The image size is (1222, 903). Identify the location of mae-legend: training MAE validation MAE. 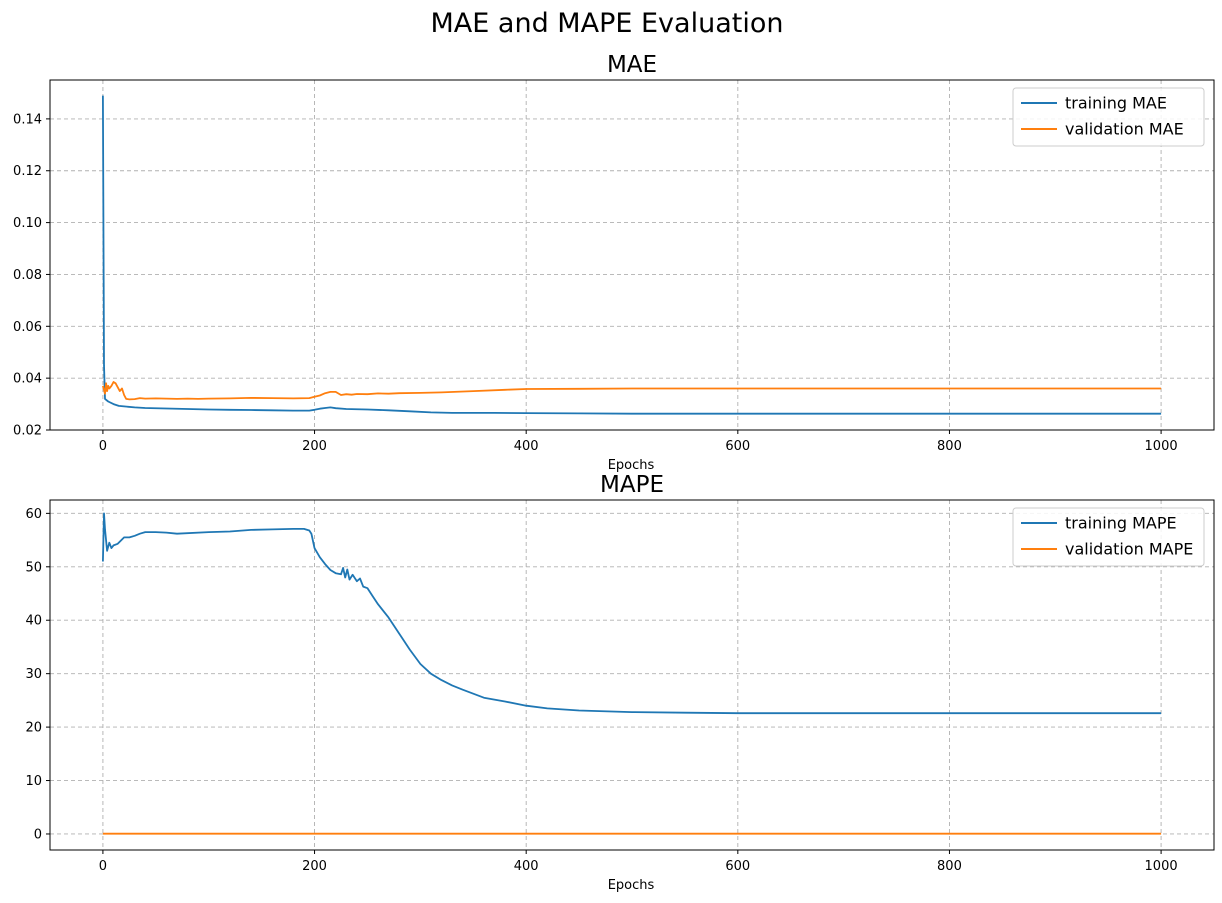
(1108, 117).